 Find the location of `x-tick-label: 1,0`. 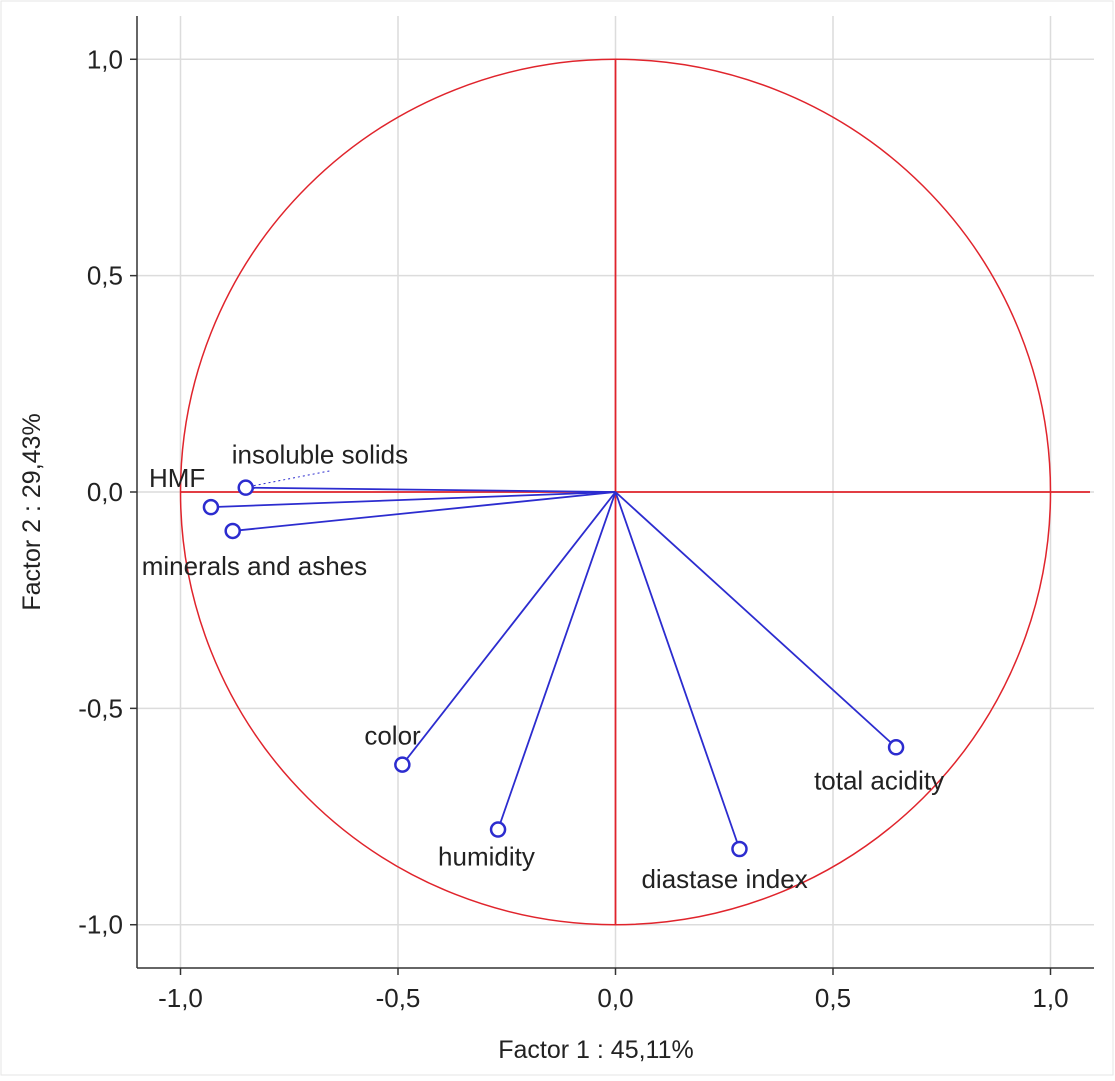

x-tick-label: 1,0 is located at coordinates (1050, 998).